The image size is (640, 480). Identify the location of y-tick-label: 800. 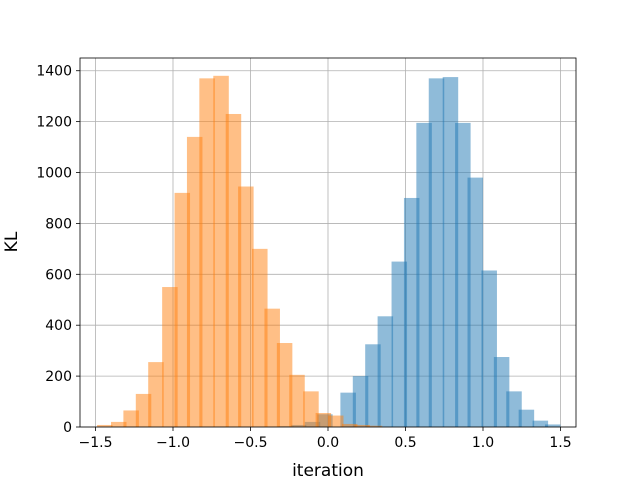
(58, 224).